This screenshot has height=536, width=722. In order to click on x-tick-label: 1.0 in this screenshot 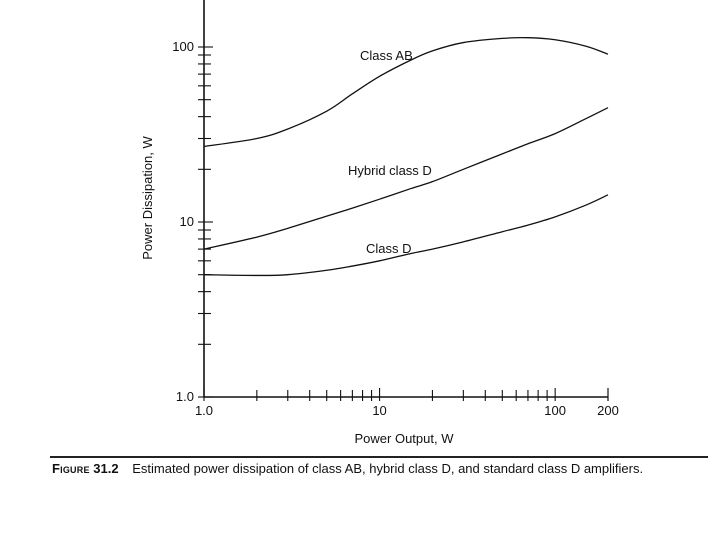, I will do `click(204, 410)`.